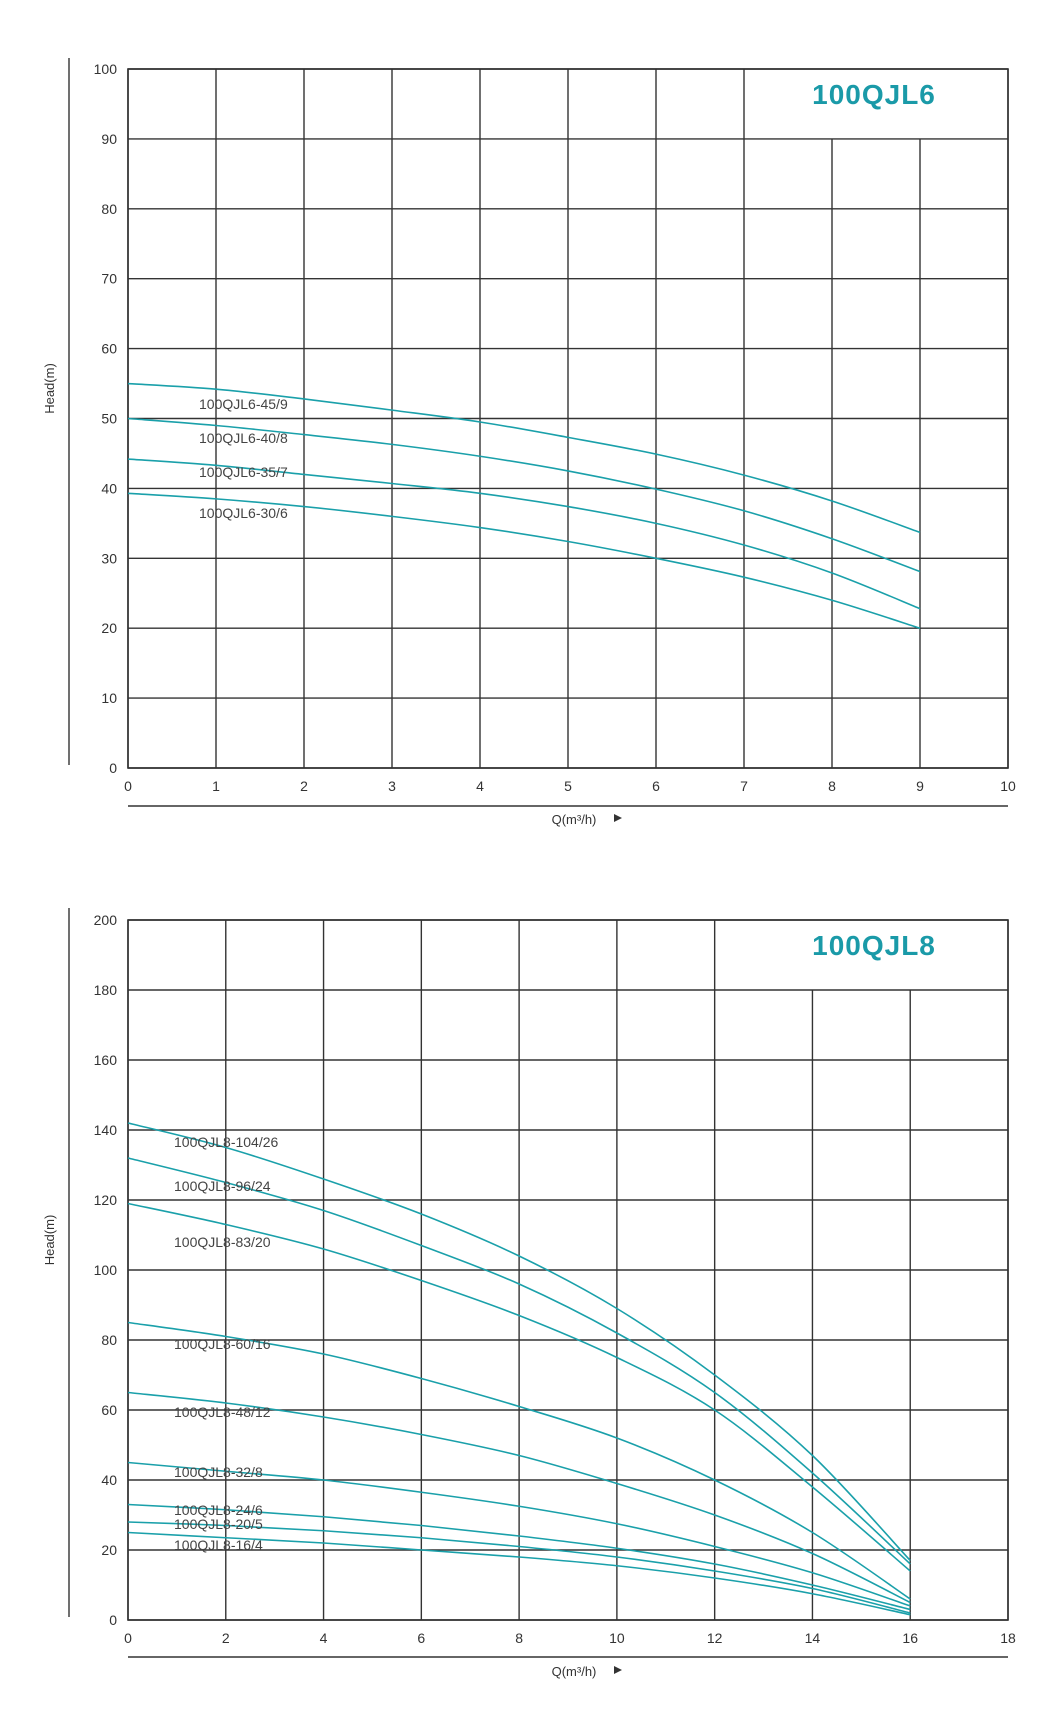 The image size is (1060, 1718). I want to click on series-label: 100QJL6-30/6, so click(243, 513).